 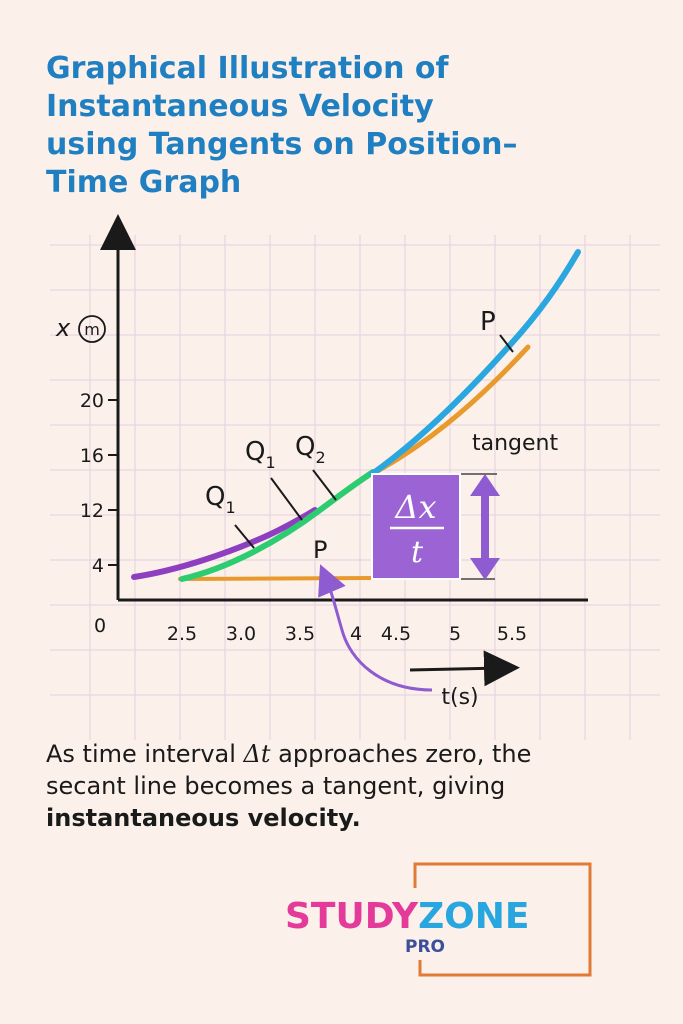 What do you see at coordinates (255, 452) in the screenshot?
I see `q1-upper-letter: Q` at bounding box center [255, 452].